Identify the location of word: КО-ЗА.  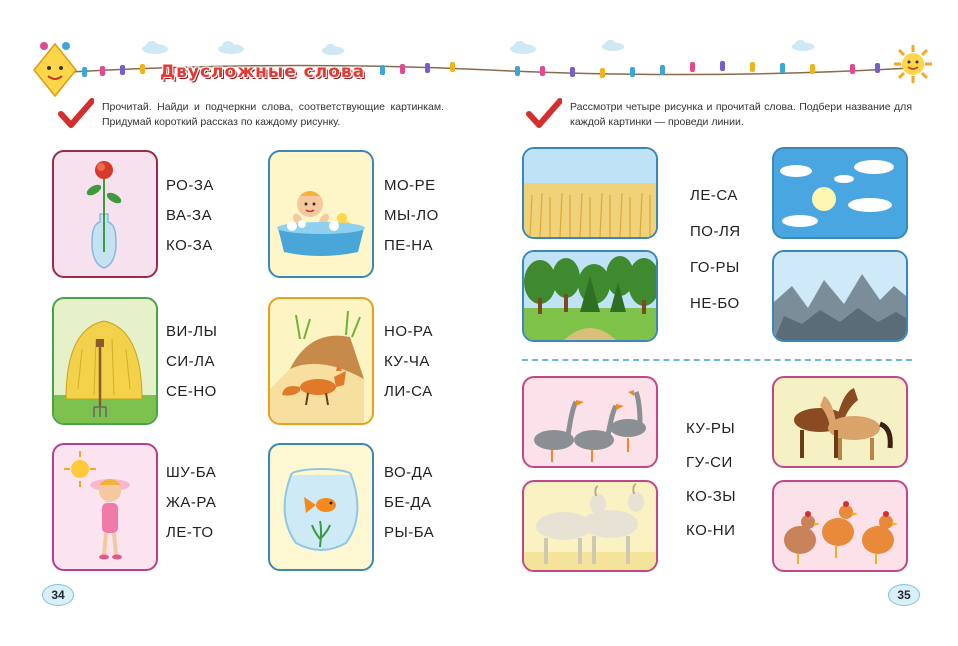
(189, 245).